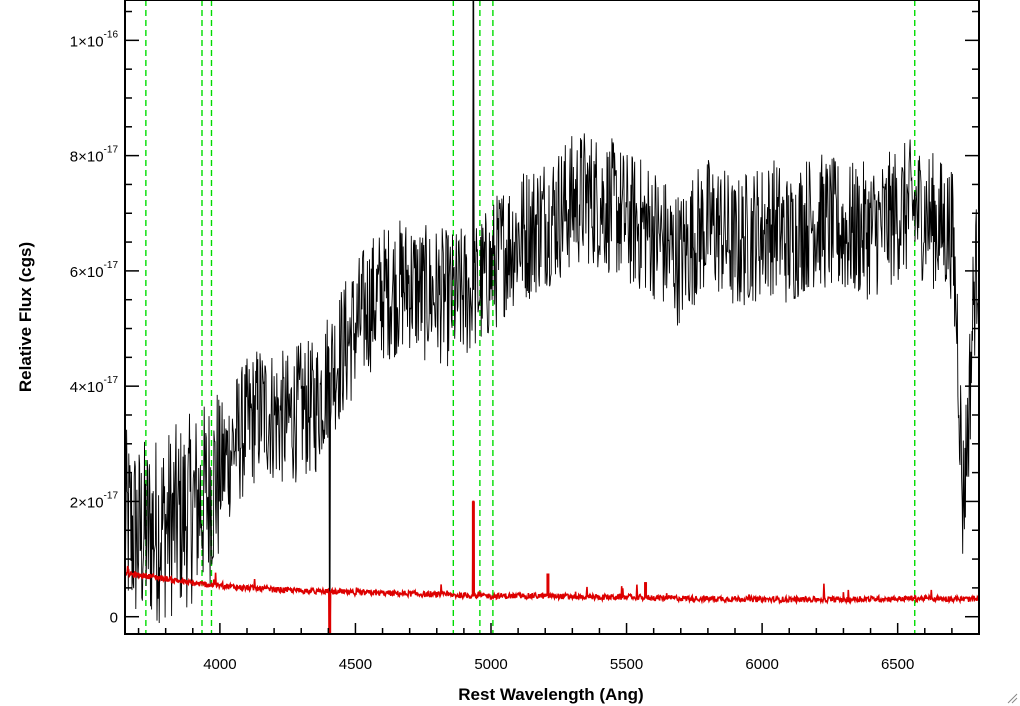 The image size is (1020, 706). Describe the element at coordinates (87, 41) in the screenshot. I see `y-tick-mantissa: 1×10` at that location.